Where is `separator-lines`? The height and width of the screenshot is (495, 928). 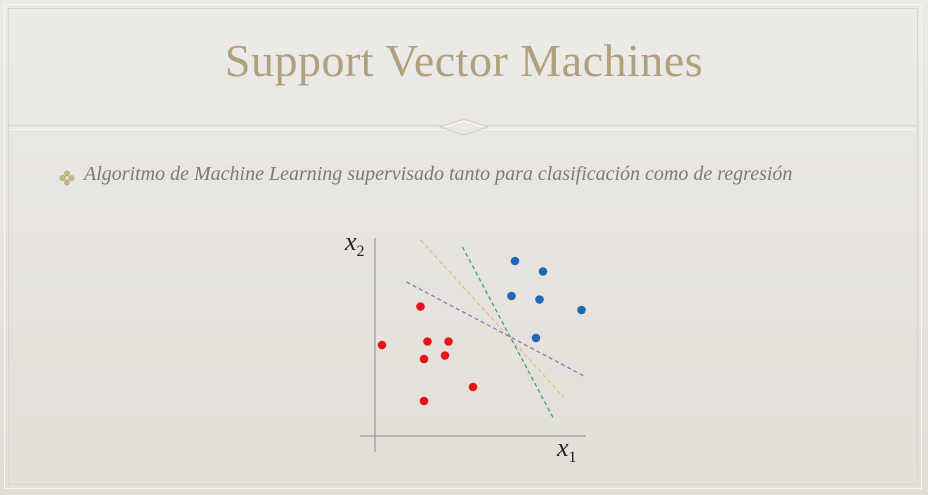
separator-lines is located at coordinates (496, 329).